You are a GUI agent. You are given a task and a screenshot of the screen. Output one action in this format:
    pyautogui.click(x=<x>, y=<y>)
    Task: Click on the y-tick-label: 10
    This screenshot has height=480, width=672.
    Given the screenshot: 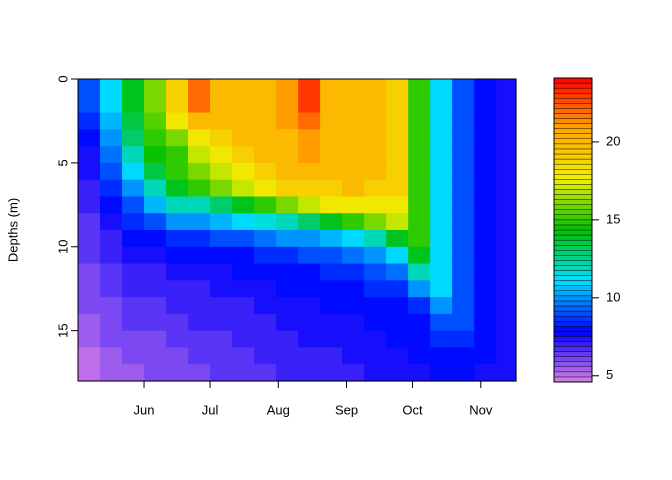 What is the action you would take?
    pyautogui.click(x=62, y=247)
    